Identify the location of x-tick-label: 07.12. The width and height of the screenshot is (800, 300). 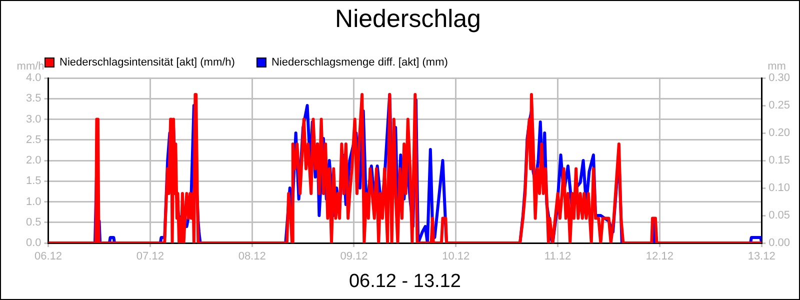
(150, 256).